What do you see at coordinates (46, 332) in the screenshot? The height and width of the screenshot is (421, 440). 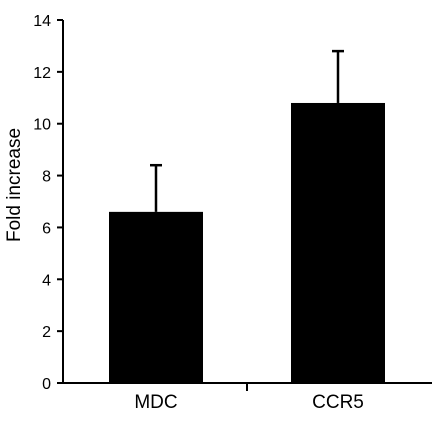 I see `y-tick-label: 2` at bounding box center [46, 332].